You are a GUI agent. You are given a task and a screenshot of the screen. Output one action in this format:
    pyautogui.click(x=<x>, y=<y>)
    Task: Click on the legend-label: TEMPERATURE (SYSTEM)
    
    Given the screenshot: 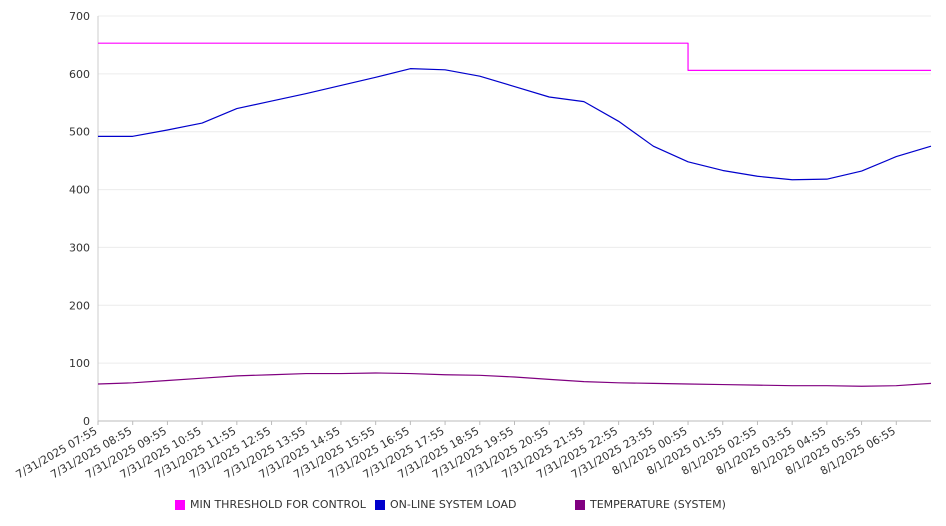 What is the action you would take?
    pyautogui.click(x=658, y=504)
    